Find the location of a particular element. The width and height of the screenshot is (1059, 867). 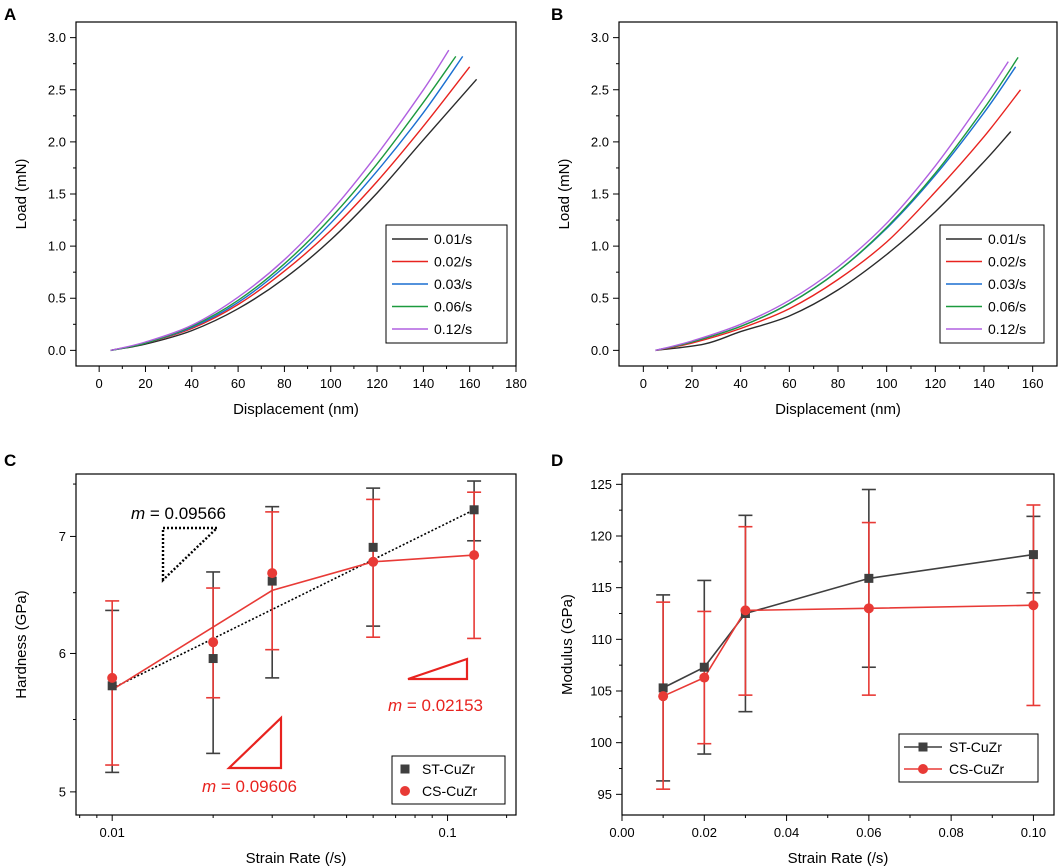

y-tick-label: 0.0 is located at coordinates (600, 350).